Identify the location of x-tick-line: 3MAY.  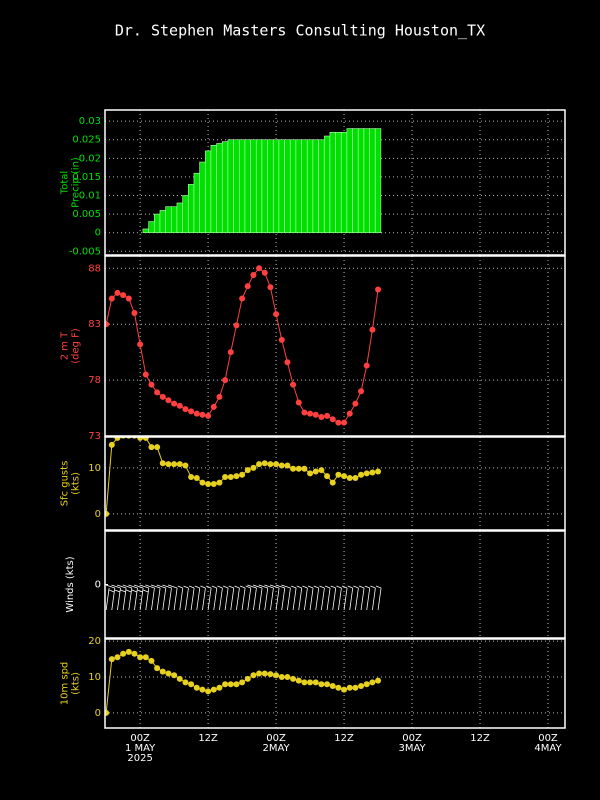
(412, 748).